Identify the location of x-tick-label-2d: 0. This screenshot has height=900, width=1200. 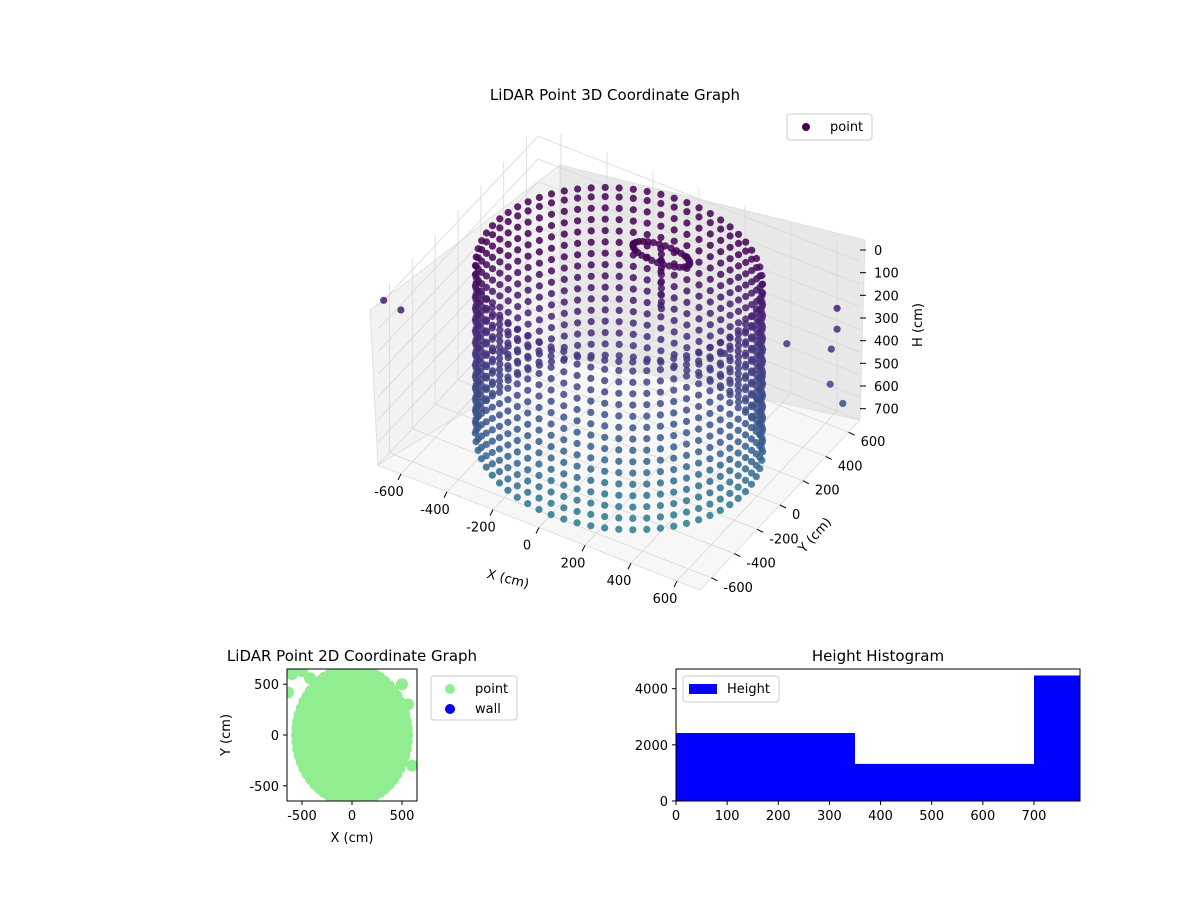
(352, 816).